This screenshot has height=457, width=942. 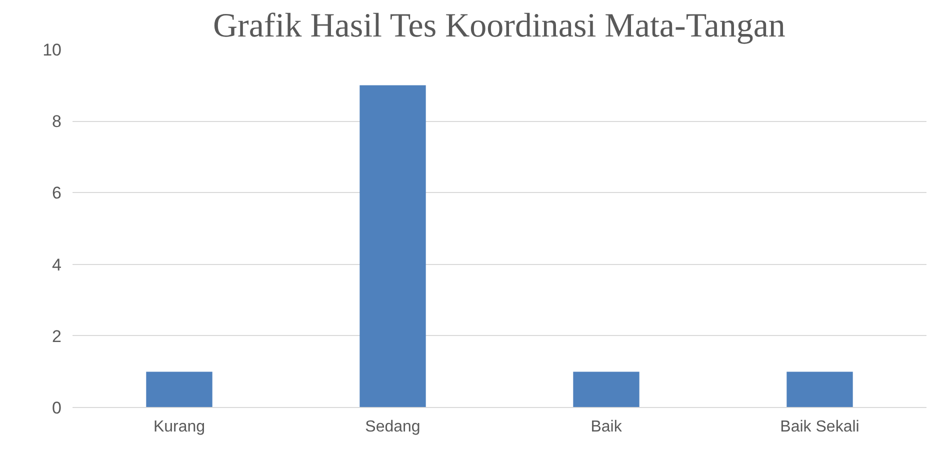 What do you see at coordinates (52, 50) in the screenshot?
I see `y-tick-label: 10` at bounding box center [52, 50].